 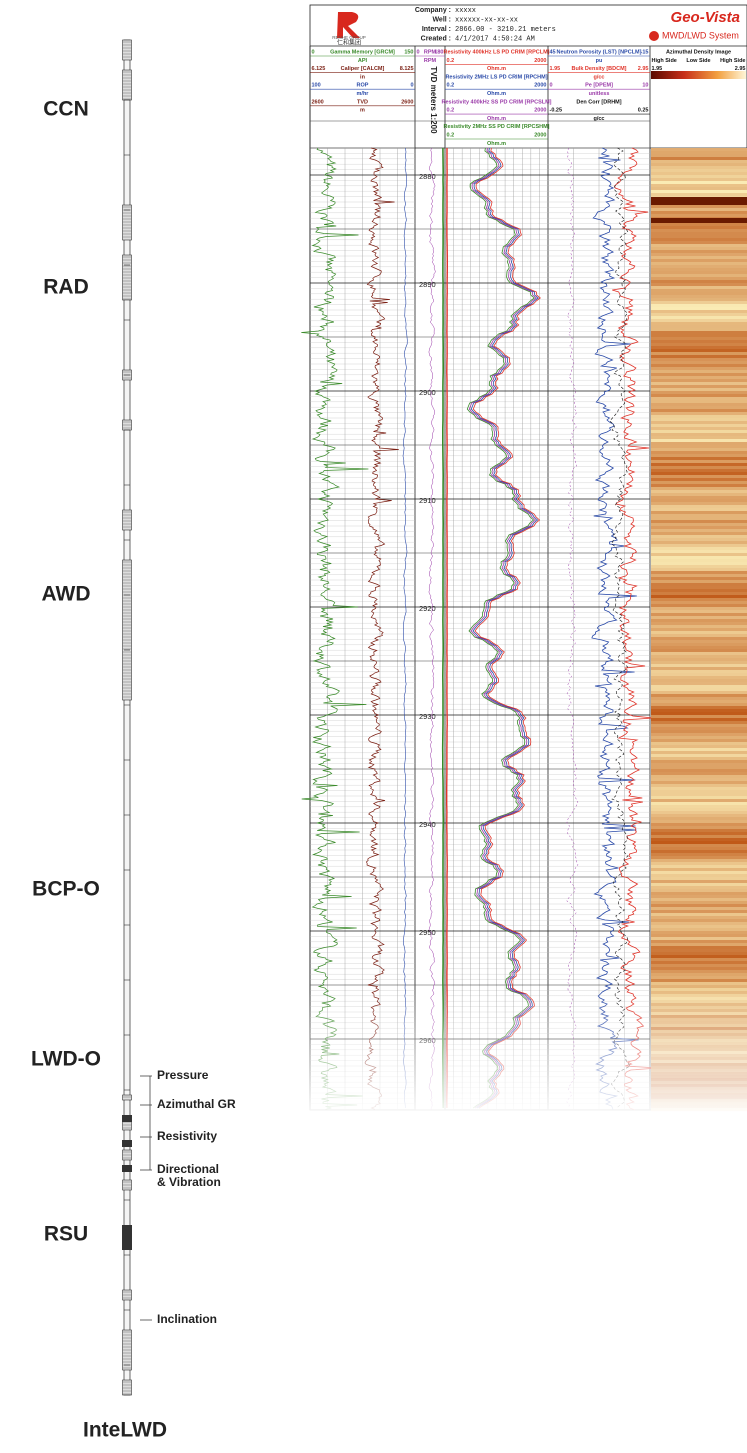 I want to click on section-label: RAD, so click(x=66, y=287).